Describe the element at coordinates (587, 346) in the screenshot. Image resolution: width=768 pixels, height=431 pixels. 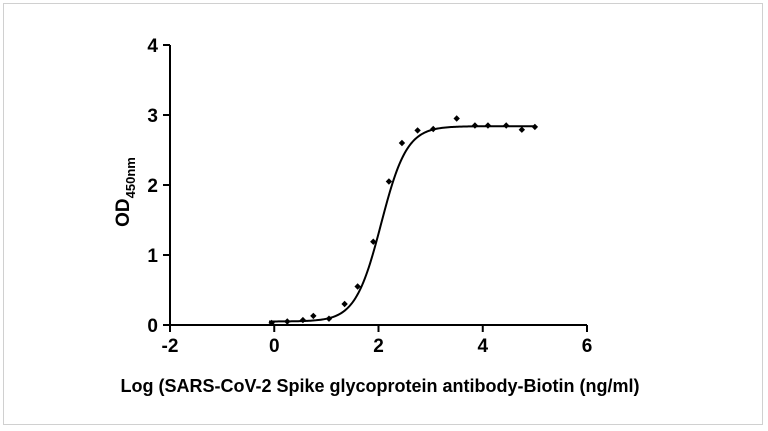
I see `x-tick-label: 6` at that location.